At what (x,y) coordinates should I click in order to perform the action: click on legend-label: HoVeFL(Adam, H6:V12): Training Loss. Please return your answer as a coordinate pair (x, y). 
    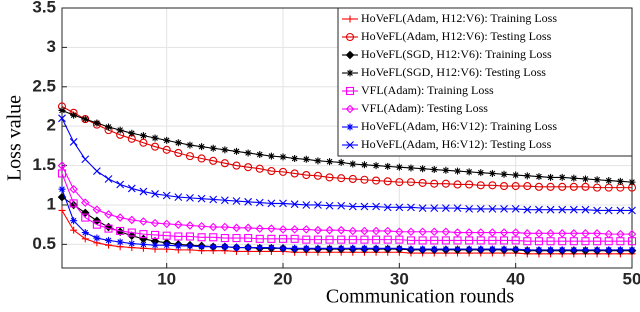
    Looking at the image, I should click on (459, 126).